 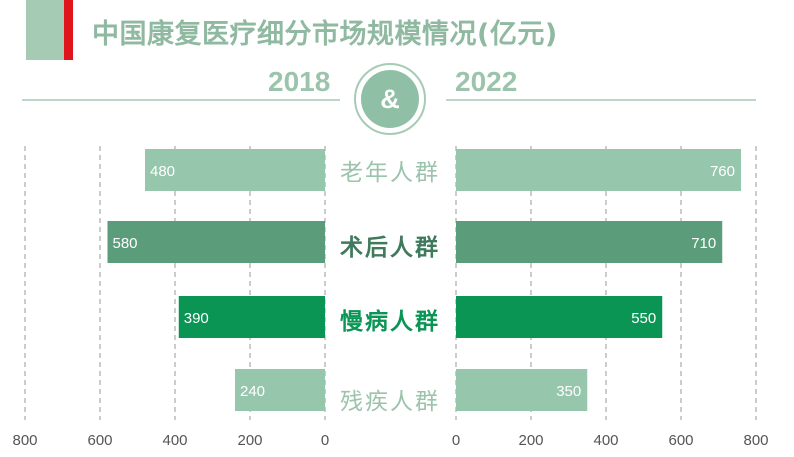 What do you see at coordinates (486, 81) in the screenshot?
I see `year-label-right: 2022` at bounding box center [486, 81].